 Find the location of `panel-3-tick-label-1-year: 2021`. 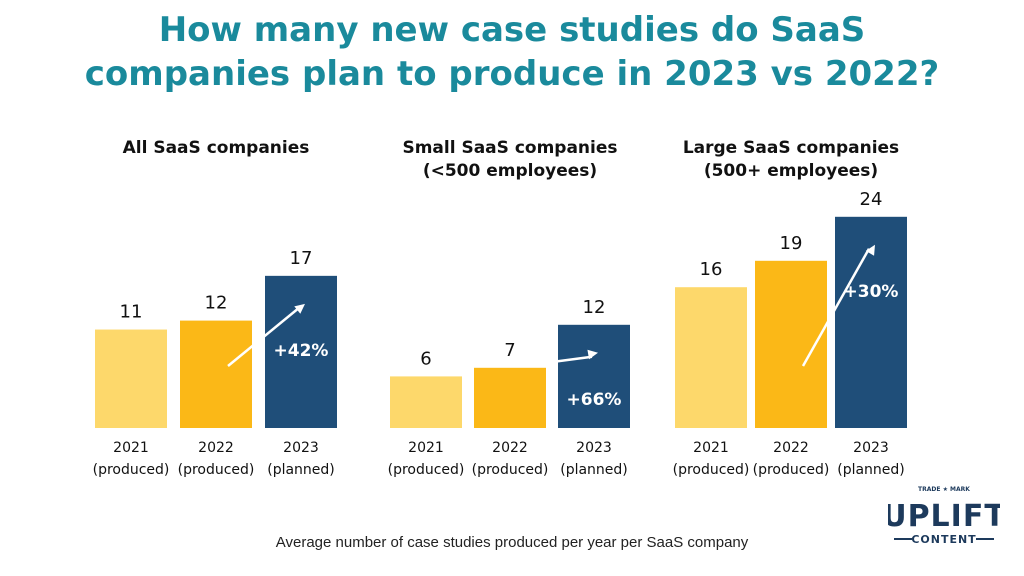

panel-3-tick-label-1-year: 2021 is located at coordinates (711, 448).